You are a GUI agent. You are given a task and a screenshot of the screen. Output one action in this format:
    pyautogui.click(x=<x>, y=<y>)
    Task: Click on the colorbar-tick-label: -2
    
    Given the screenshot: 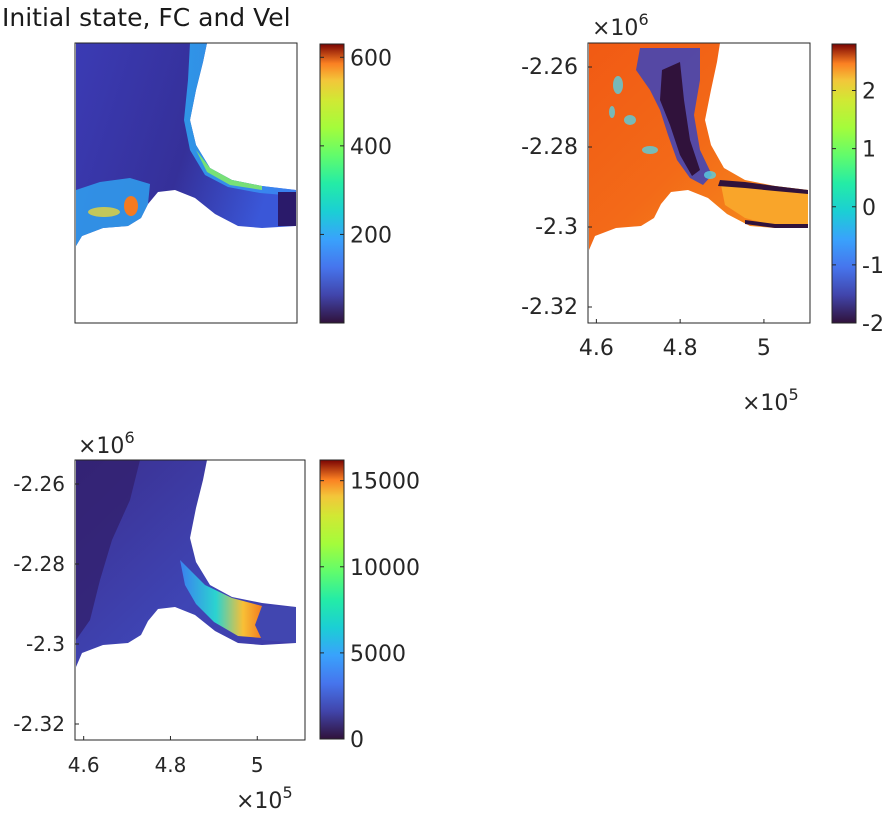 What is the action you would take?
    pyautogui.click(x=873, y=324)
    